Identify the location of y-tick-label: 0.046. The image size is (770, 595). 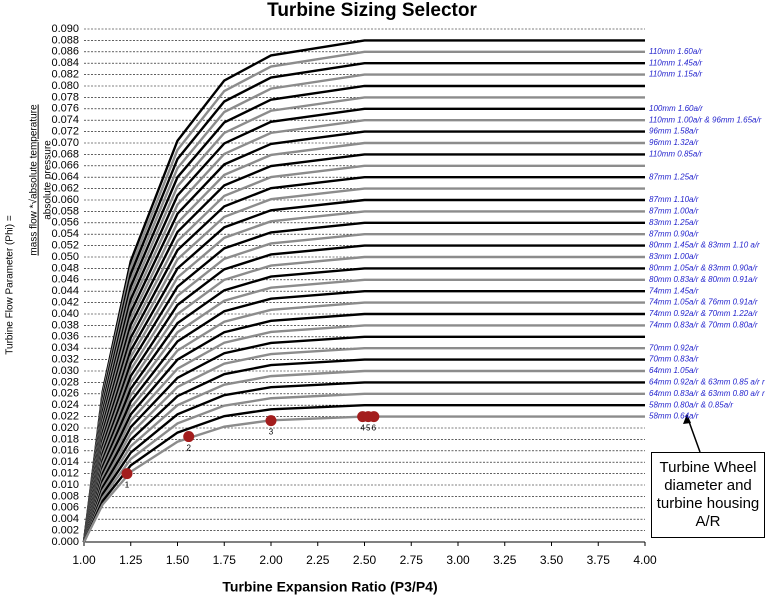
(65, 280).